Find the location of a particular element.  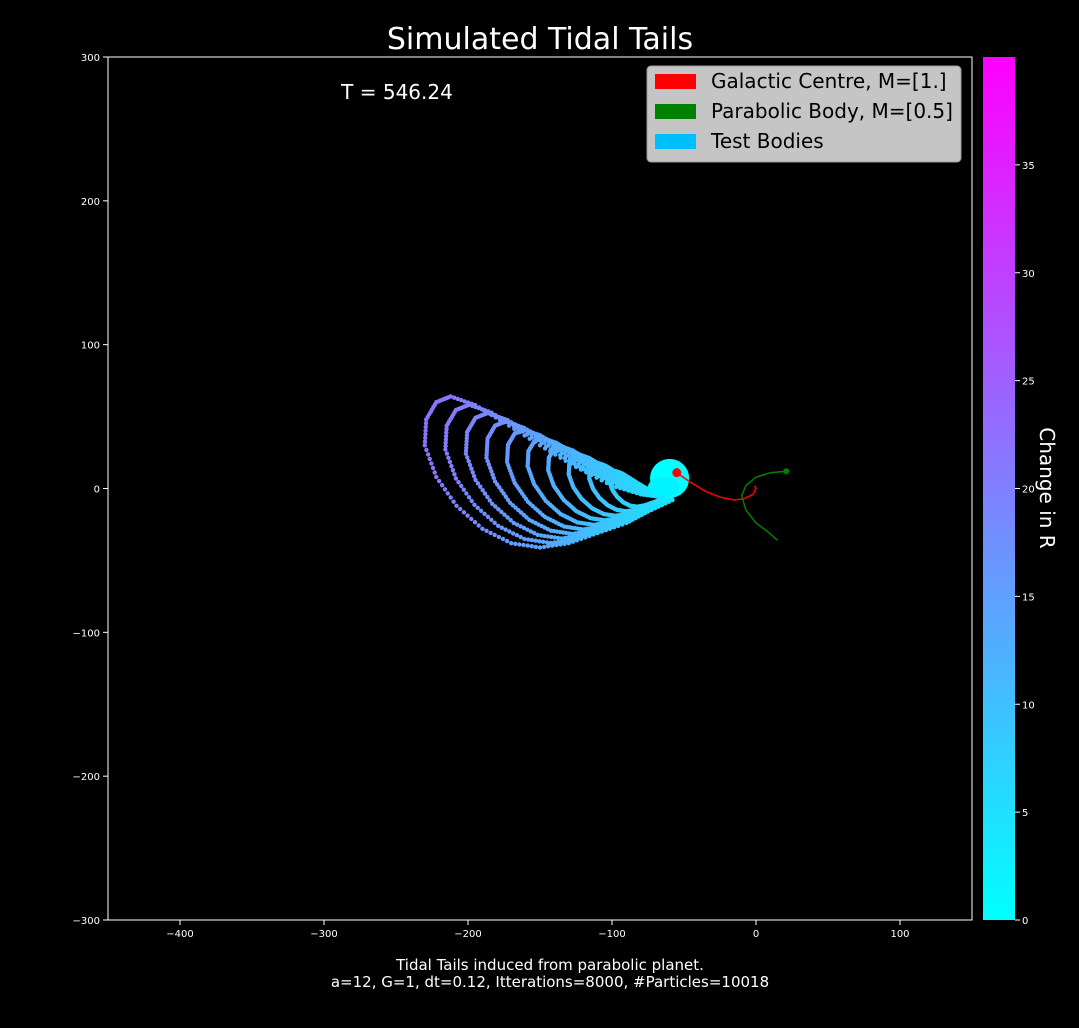

y-tick-label: −100 is located at coordinates (86, 633).